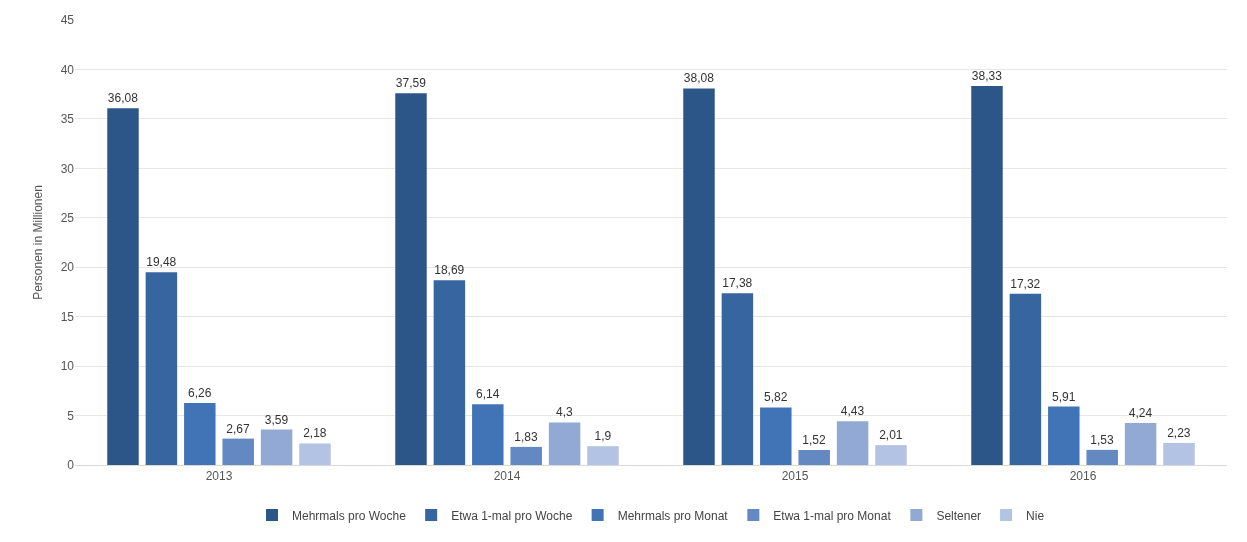  What do you see at coordinates (507, 476) in the screenshot?
I see `x-tick-label: 2014` at bounding box center [507, 476].